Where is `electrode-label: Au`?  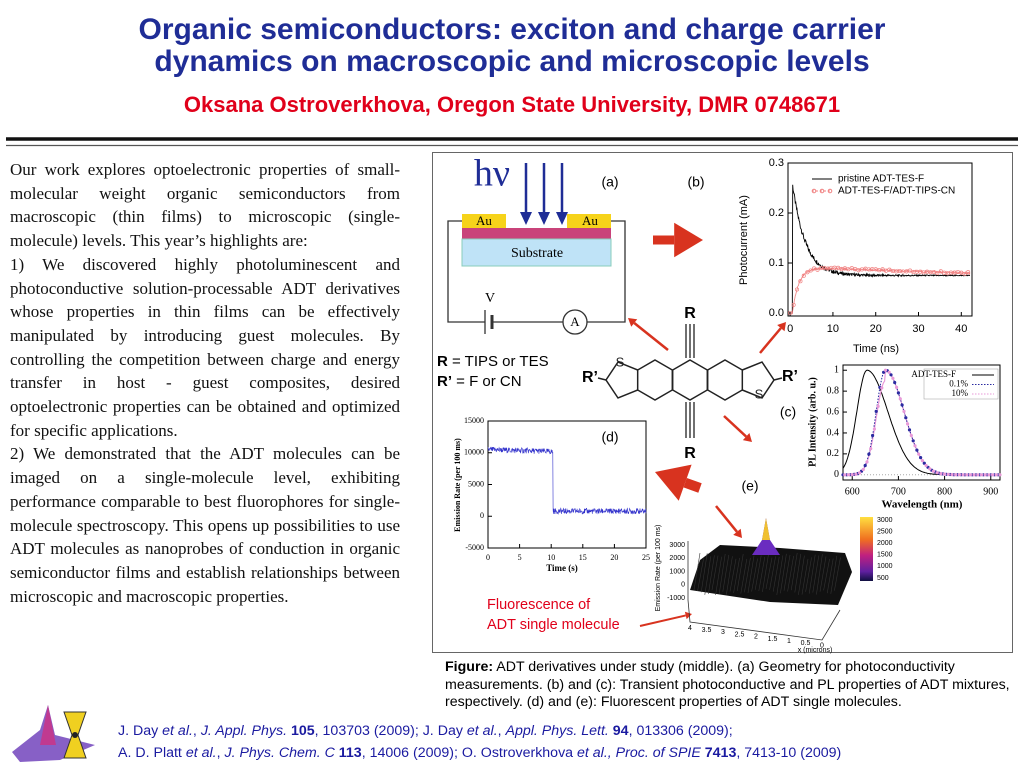
electrode-label: Au is located at coordinates (484, 220).